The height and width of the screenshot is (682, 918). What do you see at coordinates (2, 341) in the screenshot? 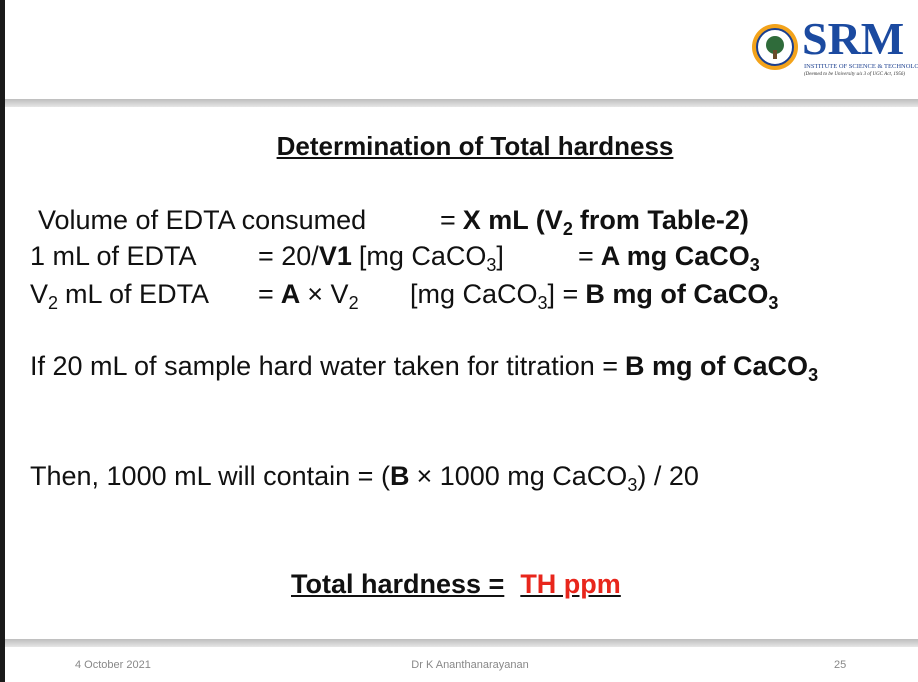
I see `left-border` at bounding box center [2, 341].